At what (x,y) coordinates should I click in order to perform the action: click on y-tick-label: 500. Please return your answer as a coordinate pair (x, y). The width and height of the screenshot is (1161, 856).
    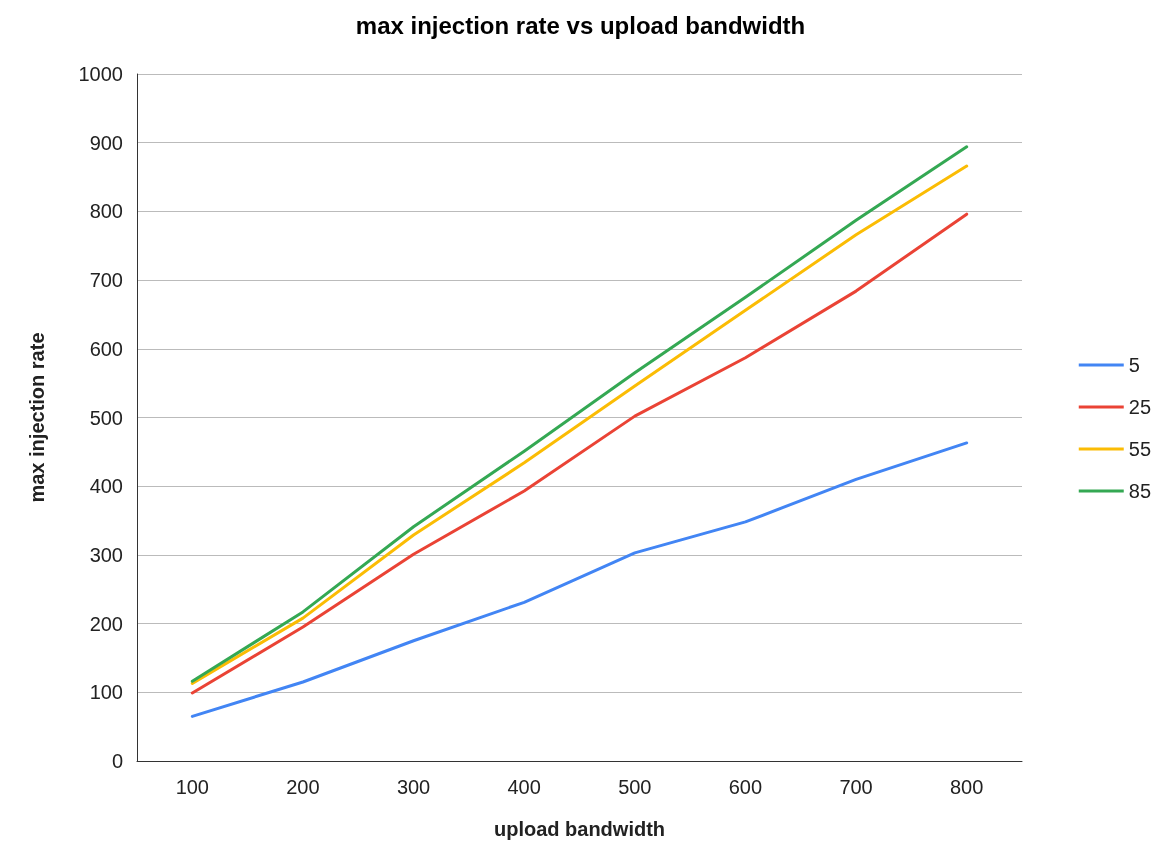
    Looking at the image, I should click on (106, 417).